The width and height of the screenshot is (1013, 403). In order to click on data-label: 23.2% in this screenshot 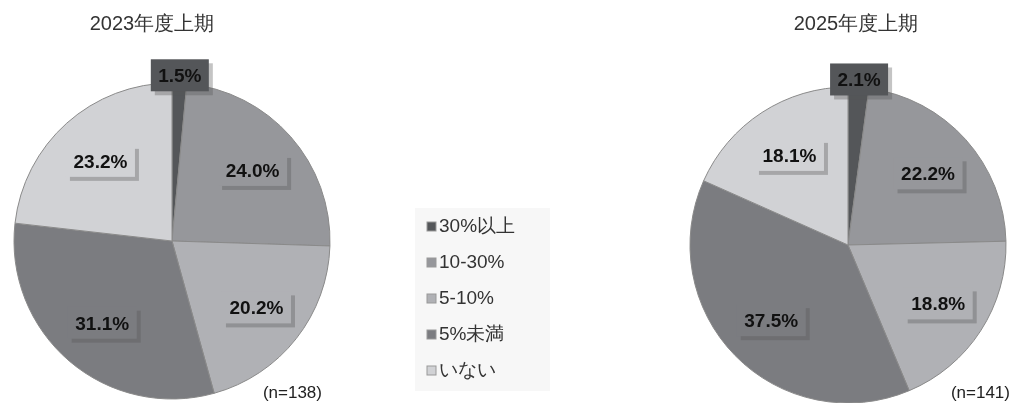, I will do `click(100, 161)`.